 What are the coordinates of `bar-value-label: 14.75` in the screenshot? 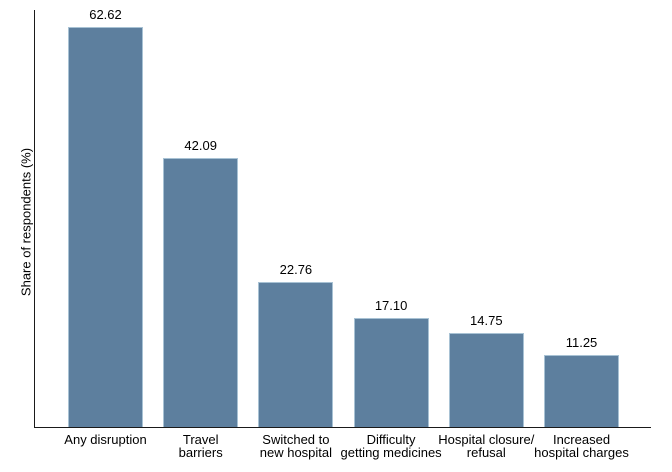 It's located at (486, 320).